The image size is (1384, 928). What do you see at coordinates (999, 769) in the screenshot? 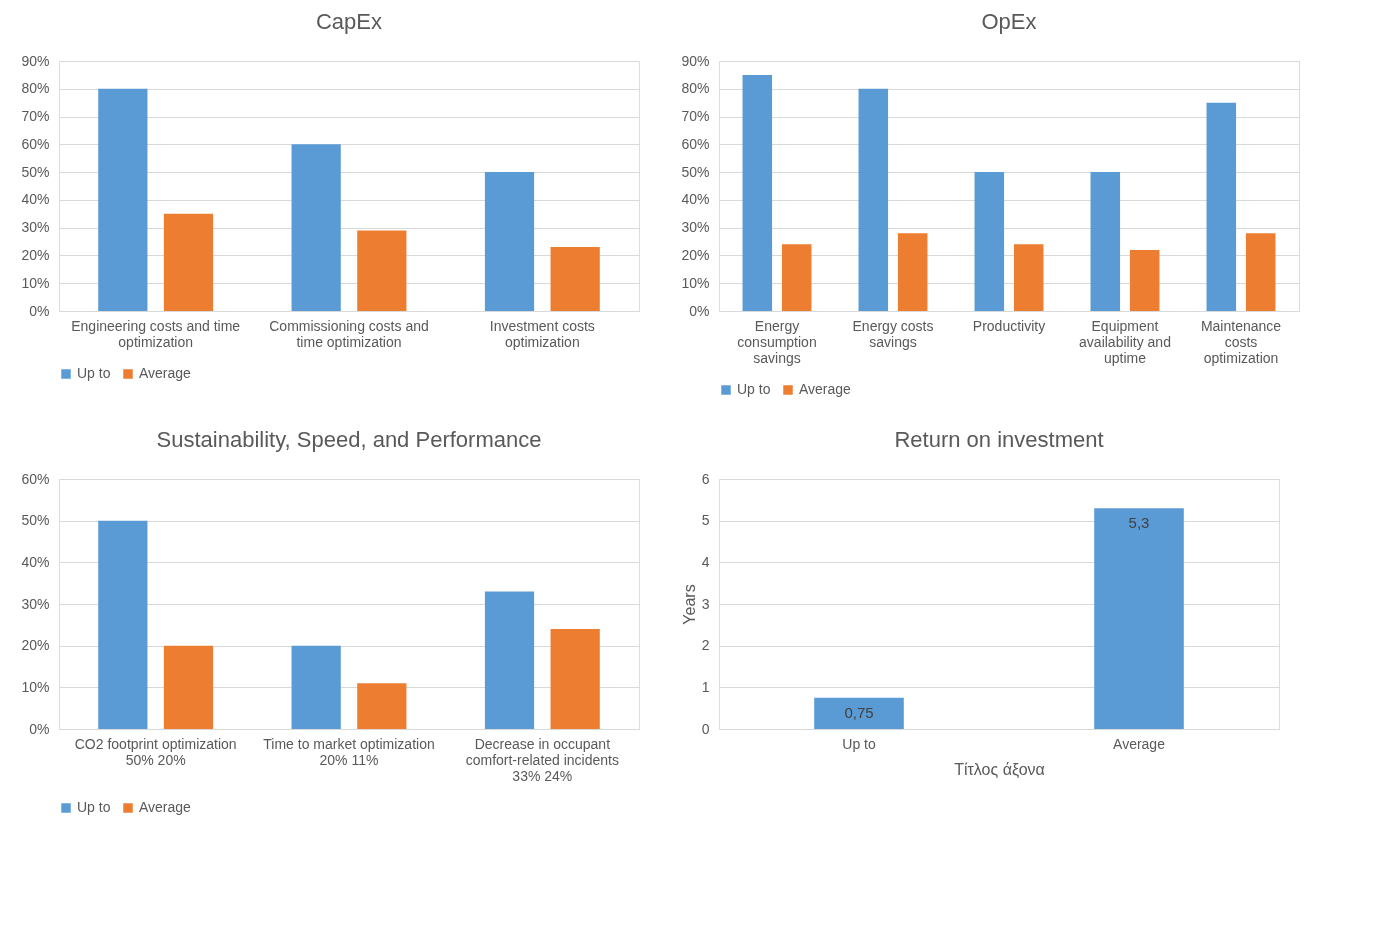
I see `x-axis-title: Τίτλος άξονα` at bounding box center [999, 769].